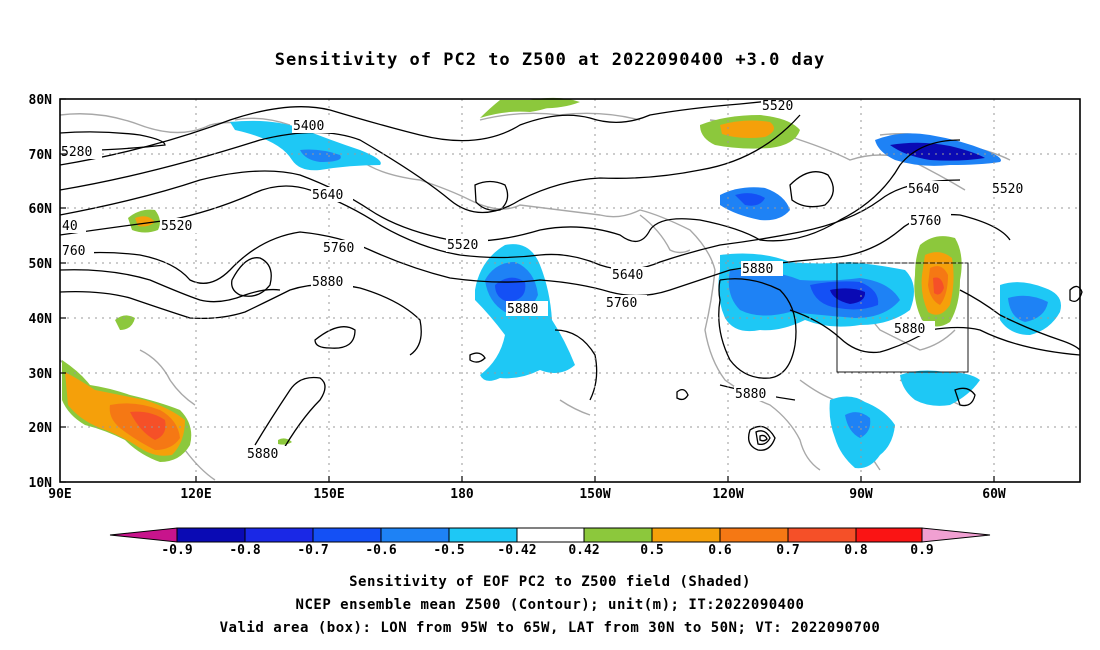 This screenshot has width=1100, height=650. Describe the element at coordinates (550, 535) in the screenshot. I see `colorbar` at that location.